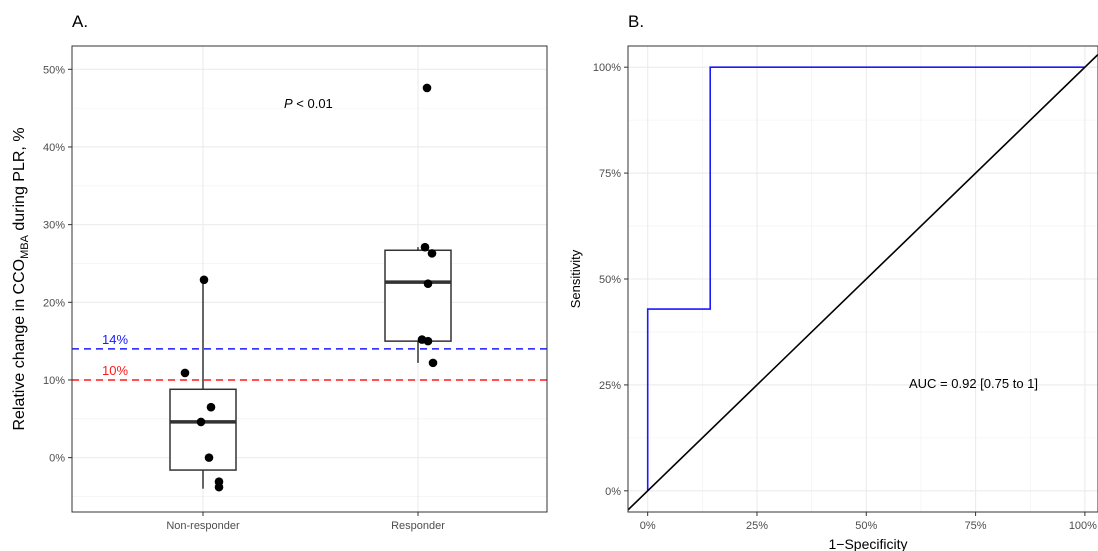  I want to click on reference-line-label-14: 14%, so click(115, 339).